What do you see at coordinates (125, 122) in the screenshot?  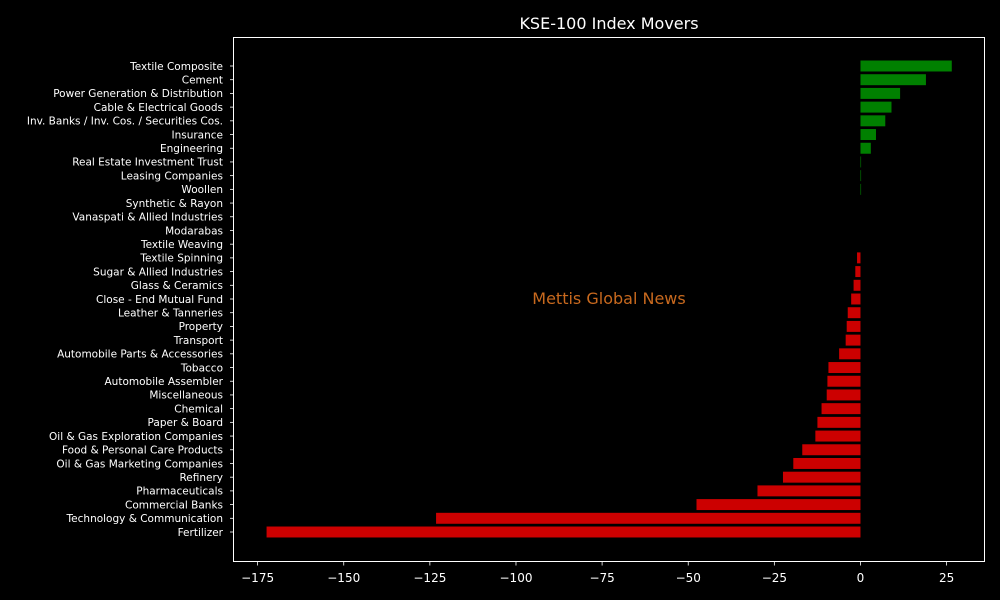 I see `y-tick-label: Inv. Banks / Inv. Cos. / Securities Cos.` at bounding box center [125, 122].